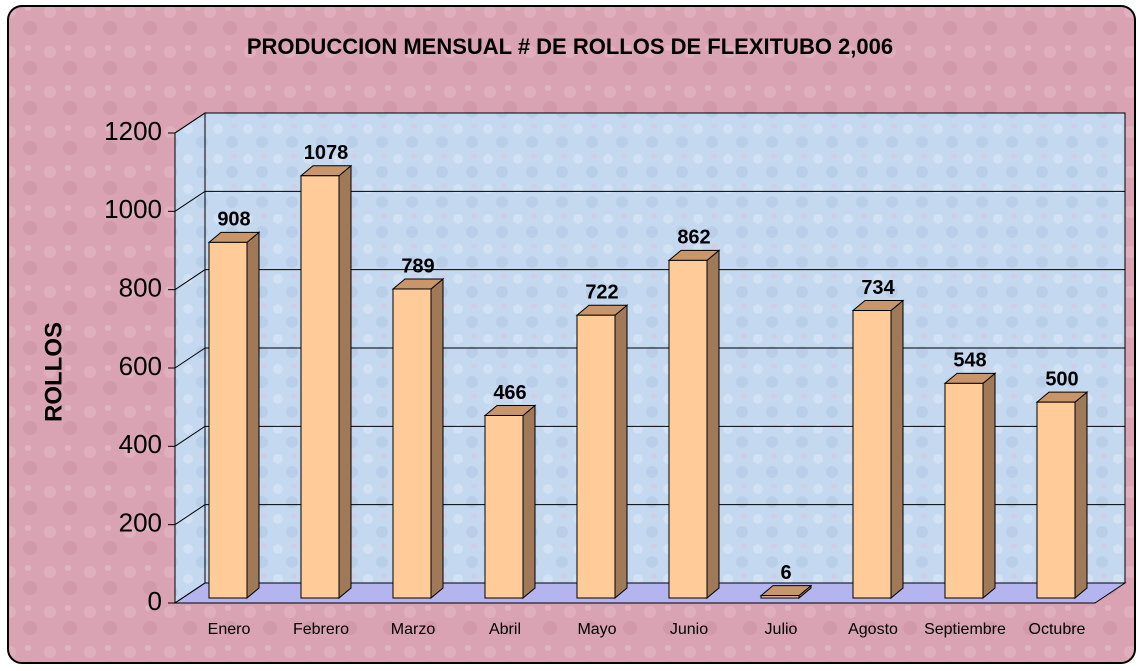 Image resolution: width=1143 pixels, height=671 pixels. Describe the element at coordinates (133, 131) in the screenshot. I see `y-tick-label: 1200` at that location.